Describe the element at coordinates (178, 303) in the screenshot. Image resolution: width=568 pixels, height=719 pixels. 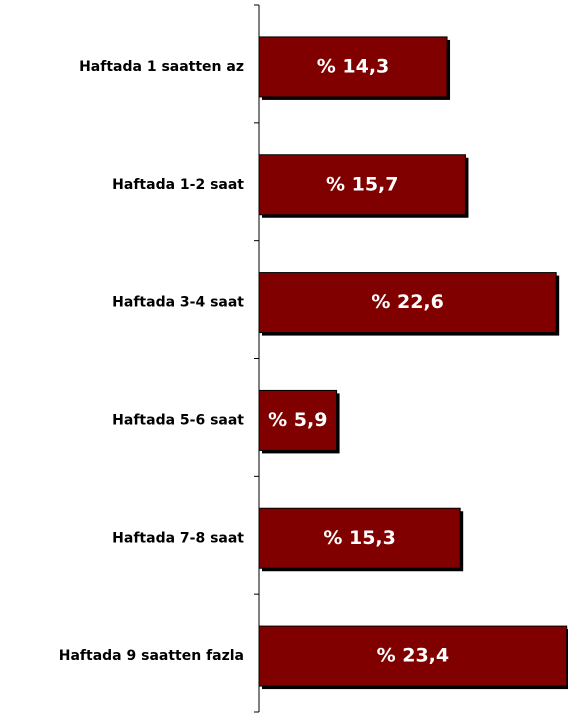
I see `category-label: Haftada 3-4 saat` at that location.